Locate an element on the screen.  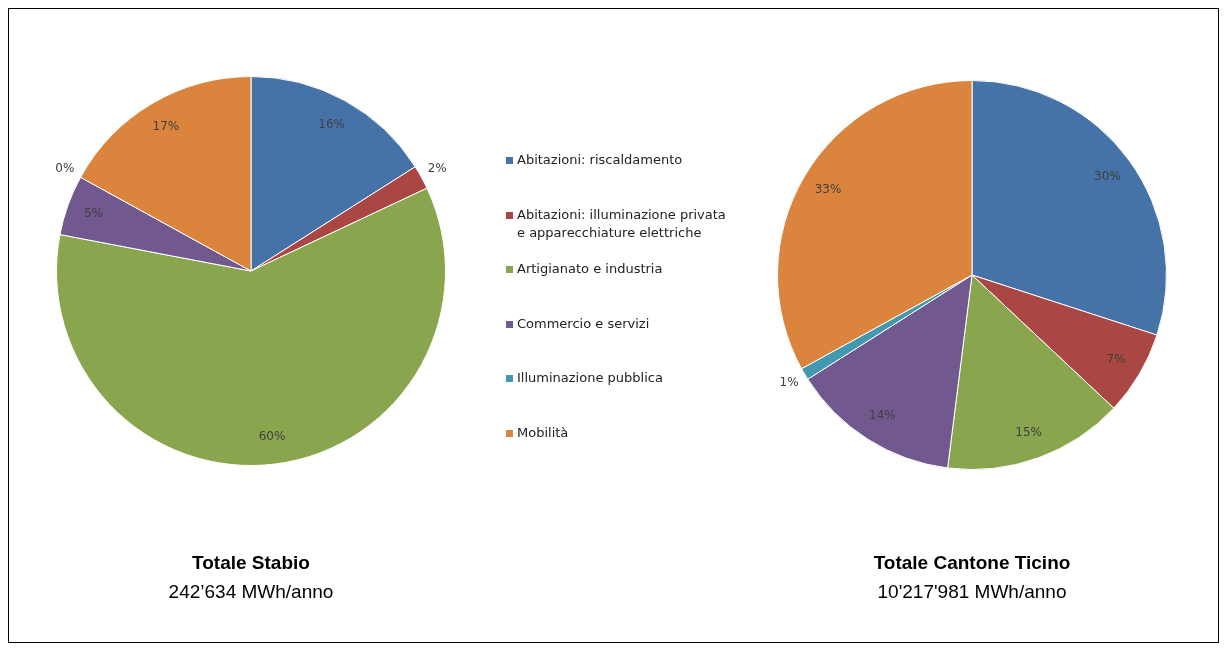
data-label: 17% is located at coordinates (166, 126).